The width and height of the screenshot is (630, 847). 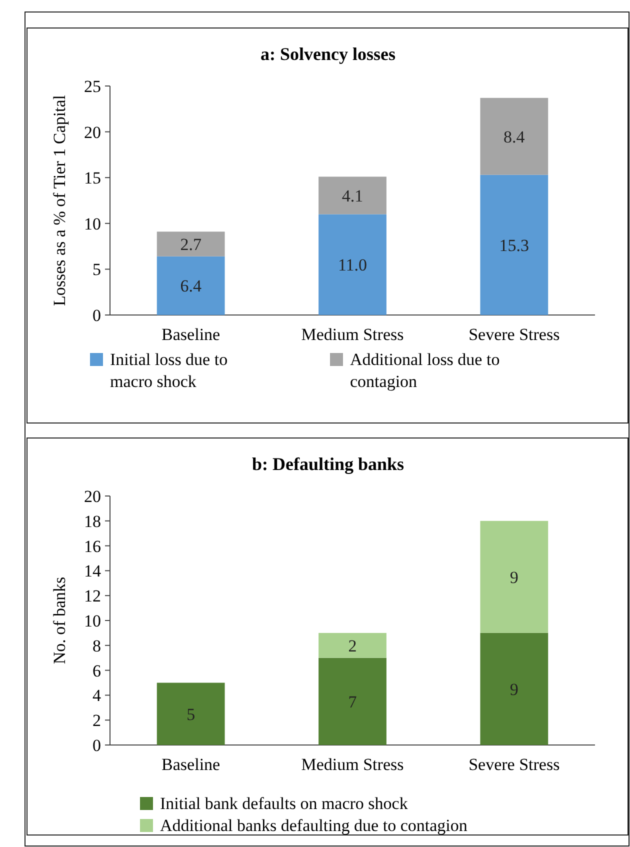 I want to click on data-label: 15.3, so click(x=514, y=245).